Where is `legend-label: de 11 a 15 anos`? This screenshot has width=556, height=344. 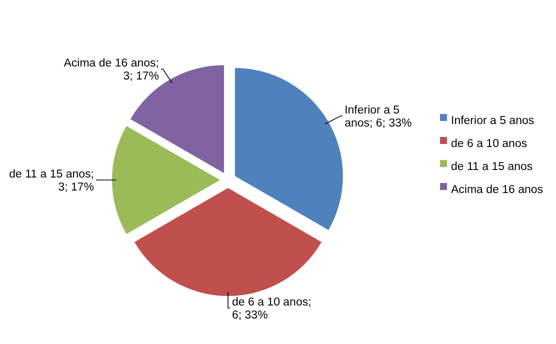 legend-label: de 11 a 15 anos is located at coordinates (492, 167).